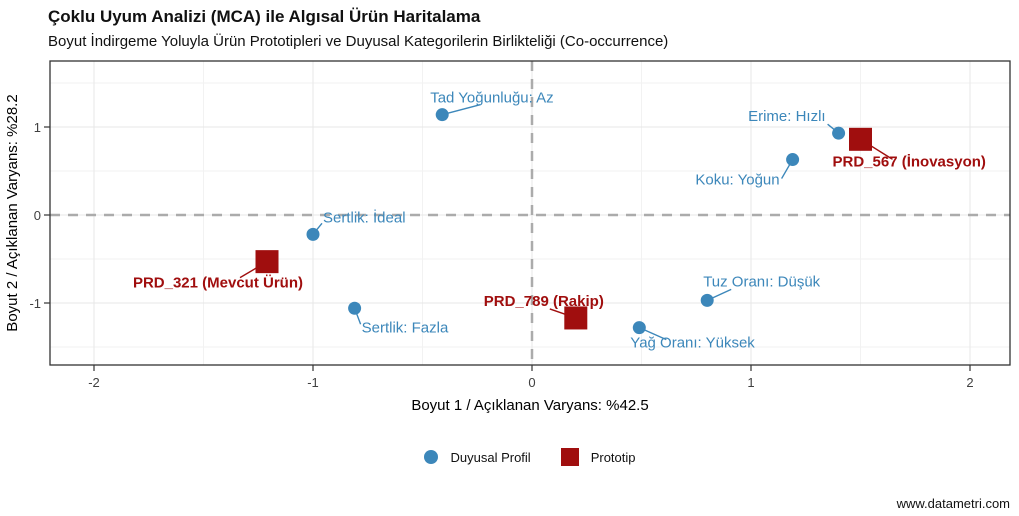 The width and height of the screenshot is (1019, 516). Describe the element at coordinates (761, 281) in the screenshot. I see `sensory-point-label: Tuz Oranı: Düşük` at that location.